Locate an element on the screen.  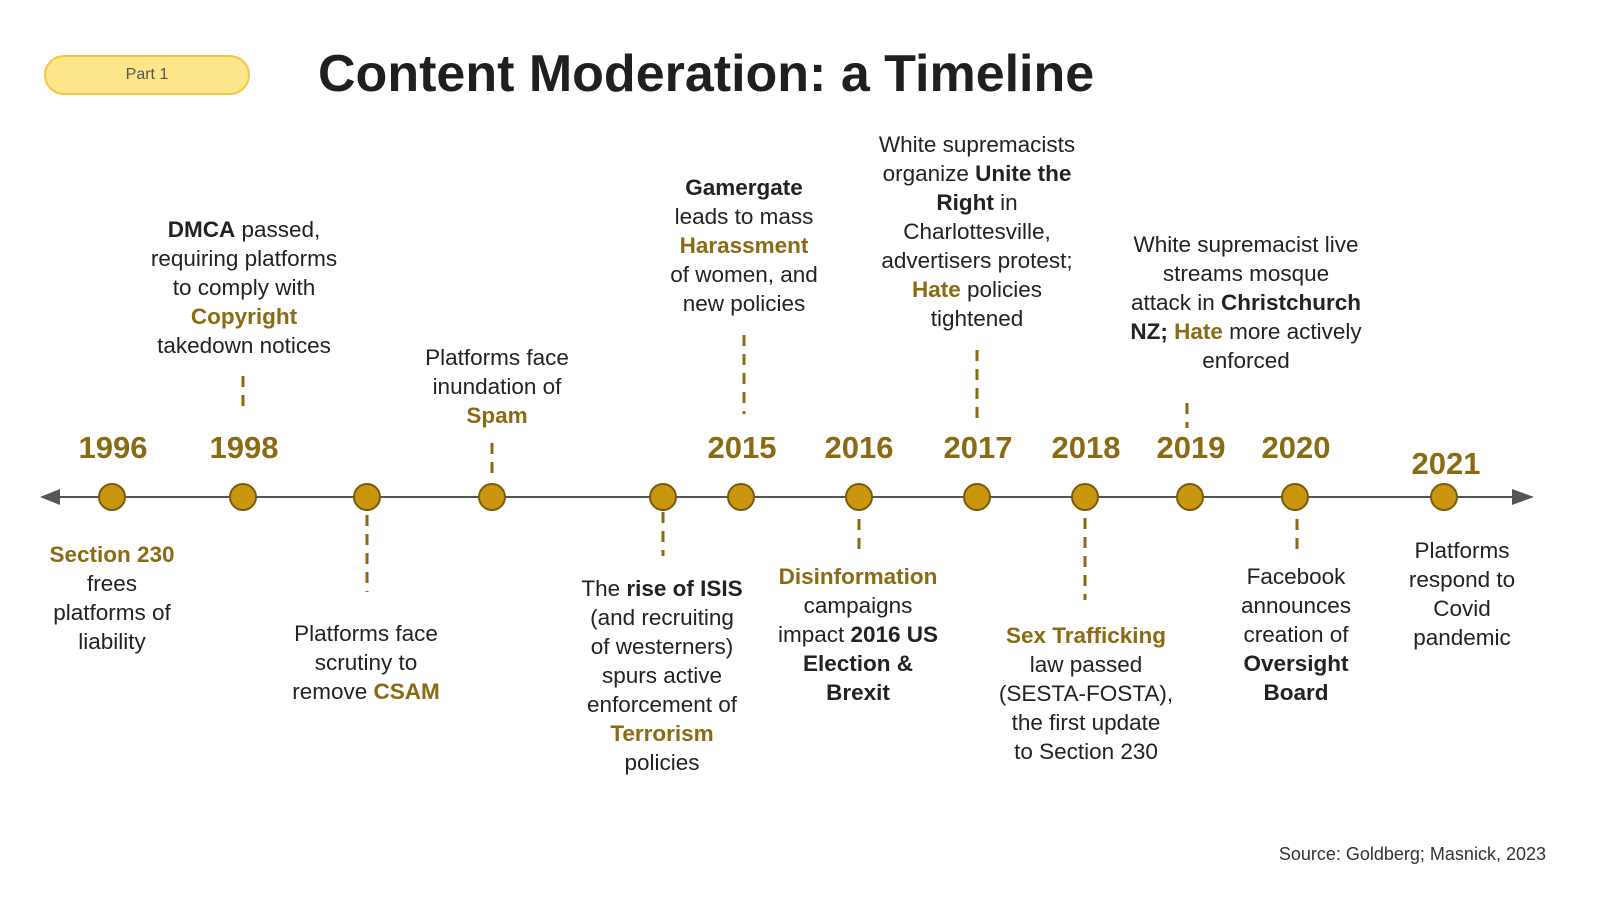
event-keyword: Terrorism is located at coordinates (662, 733).